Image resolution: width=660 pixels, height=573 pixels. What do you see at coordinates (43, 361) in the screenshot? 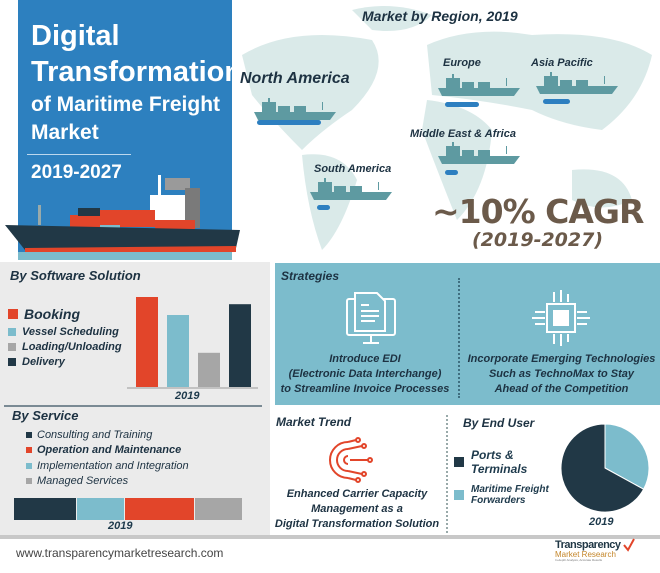
I see `legend-label: Delivery` at bounding box center [43, 361].